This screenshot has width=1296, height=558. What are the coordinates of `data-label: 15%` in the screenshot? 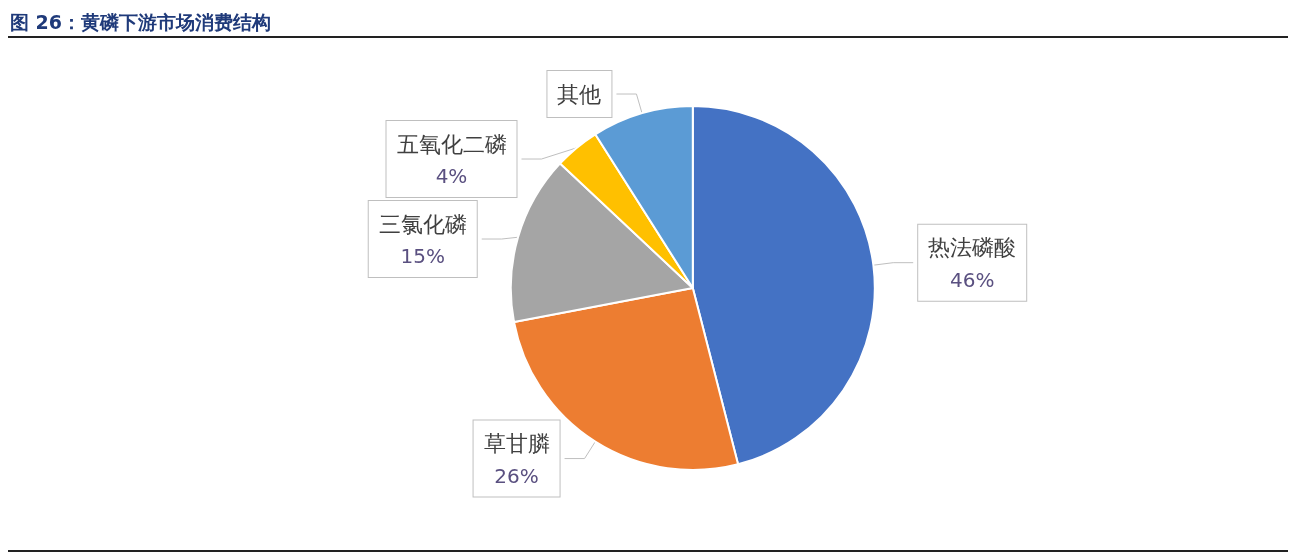 It's located at (422, 256).